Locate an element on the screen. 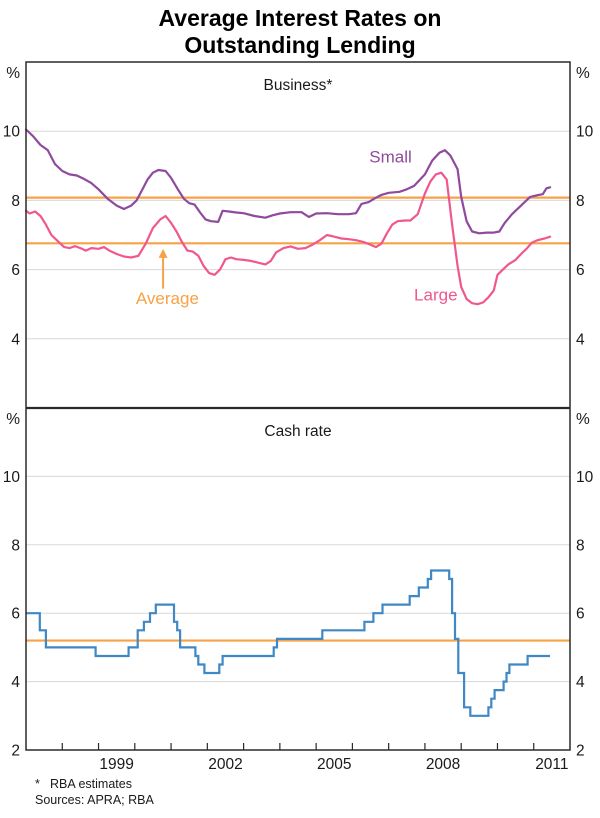 The width and height of the screenshot is (600, 818). footnotes: * RBA estimates Sources: APRA; RBA is located at coordinates (94, 792).